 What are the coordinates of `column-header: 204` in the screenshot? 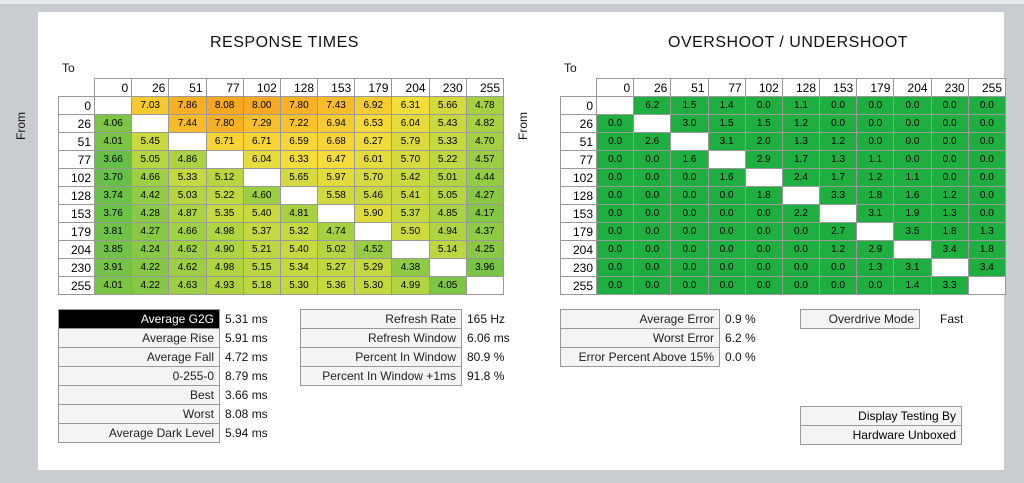 It's located at (912, 87).